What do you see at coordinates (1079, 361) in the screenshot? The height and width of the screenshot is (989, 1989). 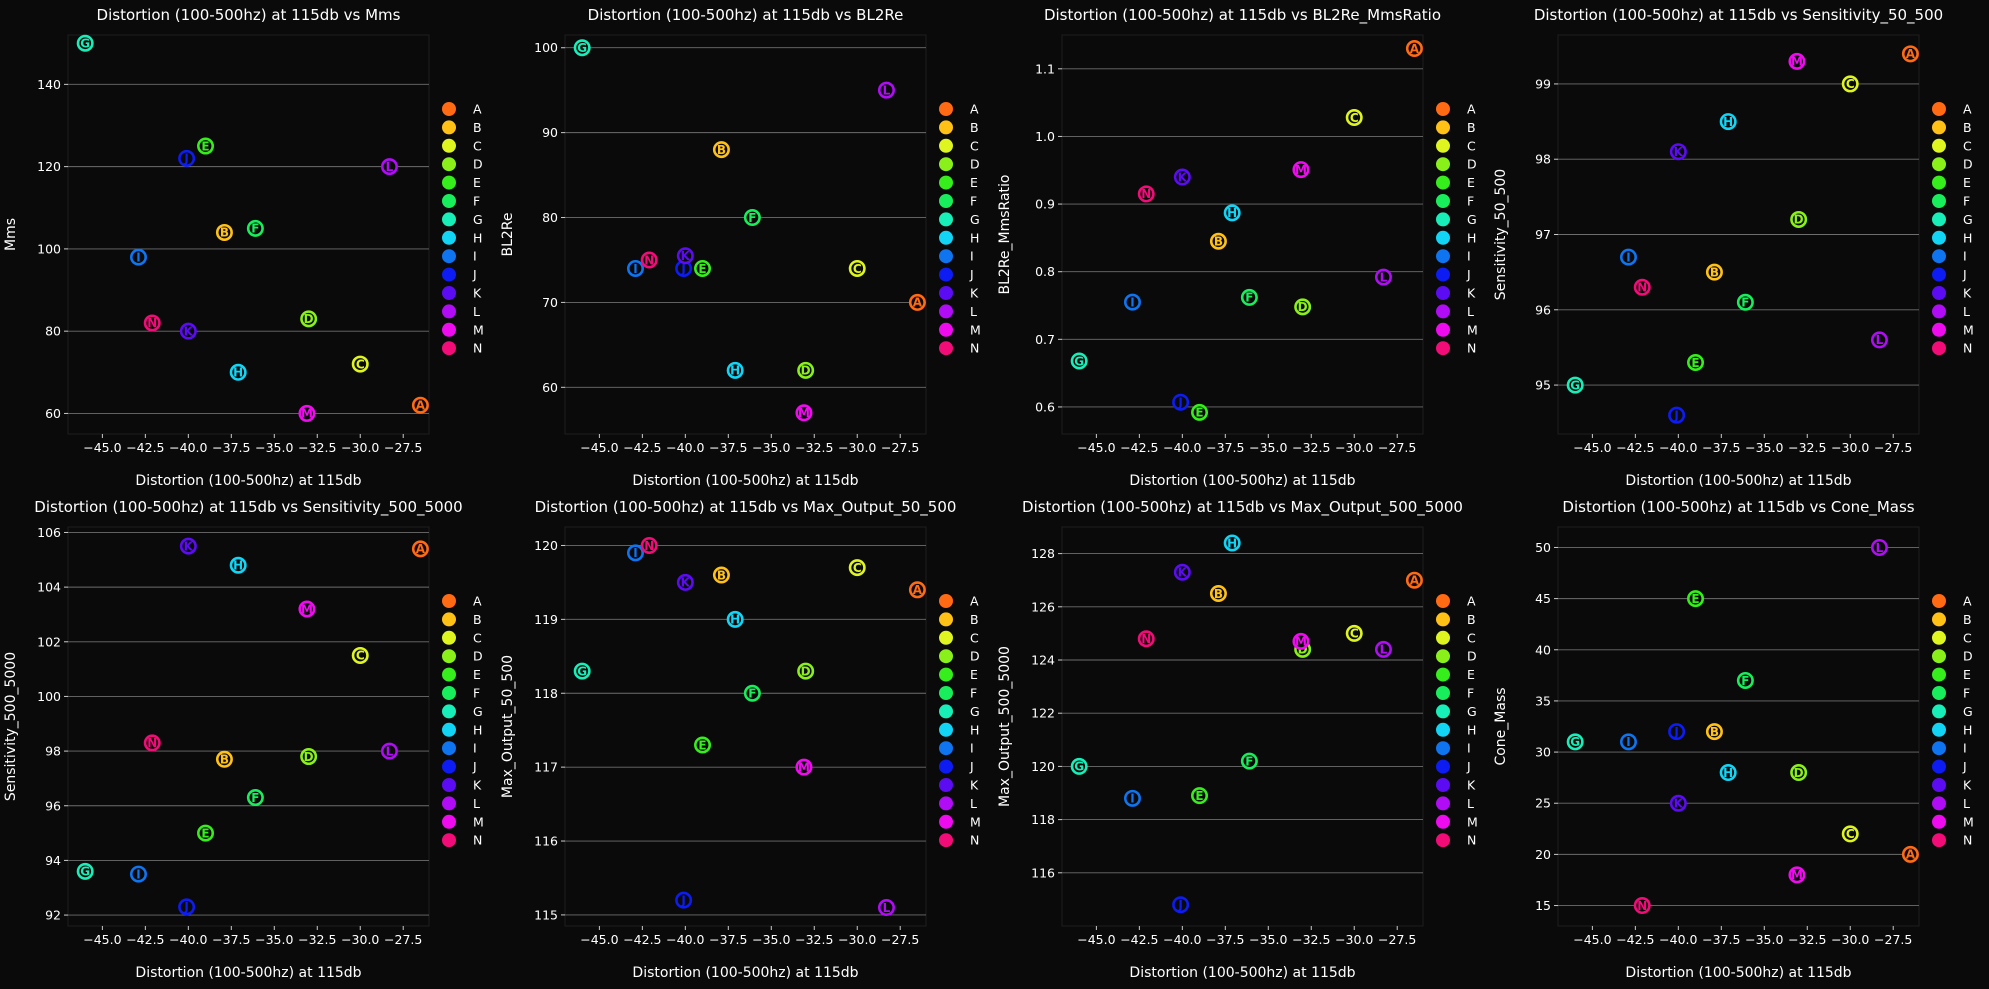 I see `data-point-g: G` at bounding box center [1079, 361].